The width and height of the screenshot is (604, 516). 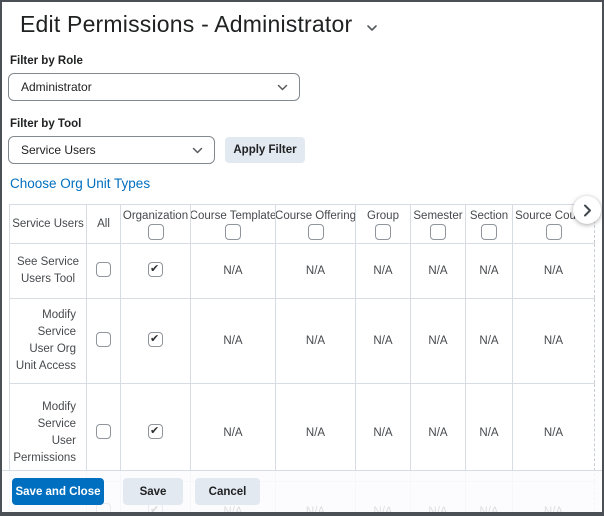 What do you see at coordinates (46, 61) in the screenshot?
I see `filter-by-role-label: Filter by Role` at bounding box center [46, 61].